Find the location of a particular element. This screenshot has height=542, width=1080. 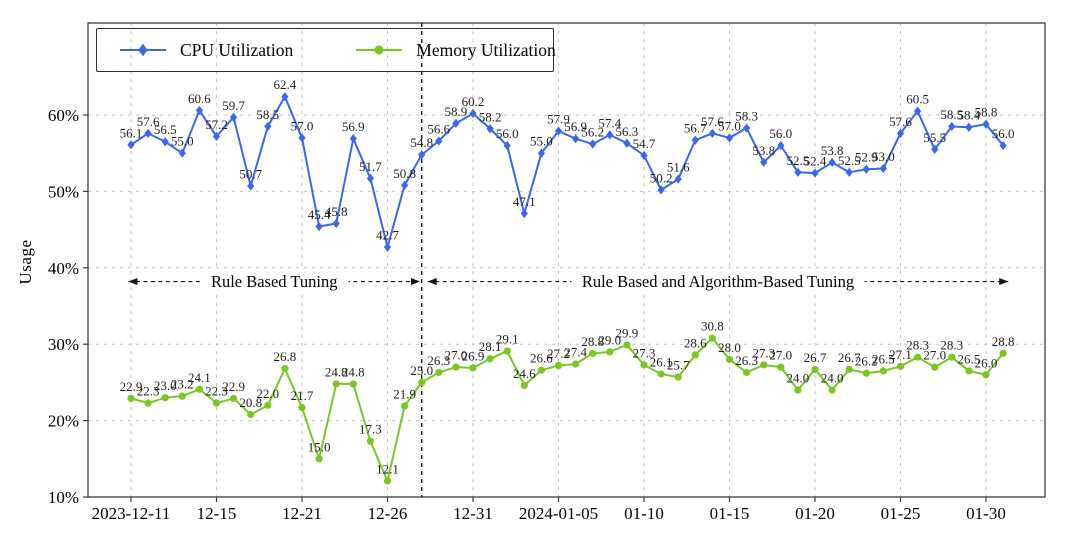

memory-point-label: 20.8 is located at coordinates (250, 402).